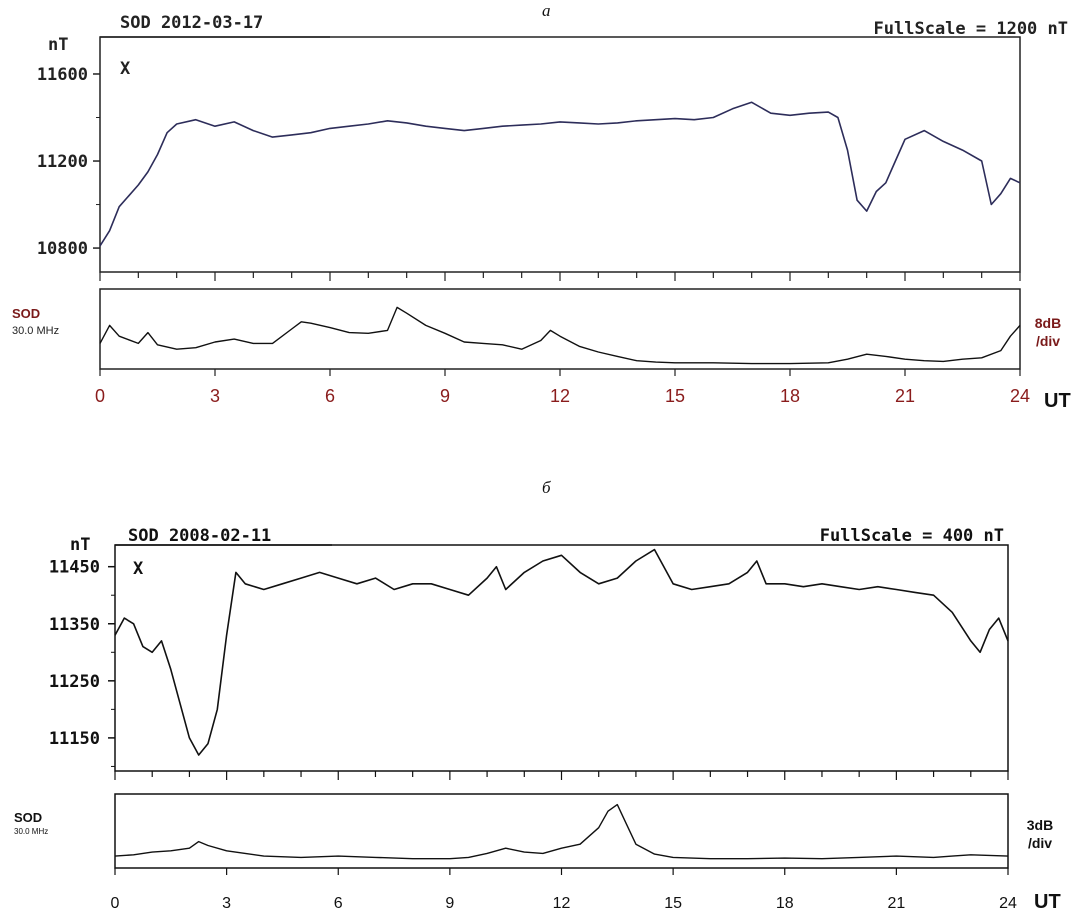 This screenshot has width=1088, height=917. Describe the element at coordinates (28, 817) in the screenshot. I see `subpanel-label-b: SOD` at that location.